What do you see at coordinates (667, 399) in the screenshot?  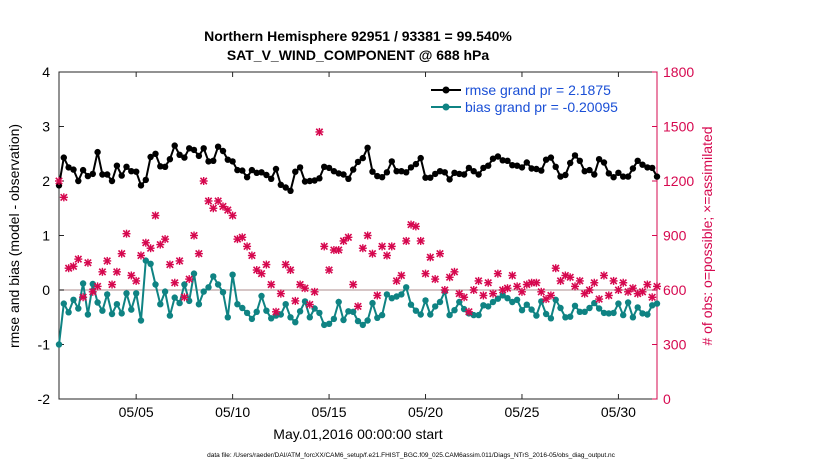 I see `y-right-tick-label: 0` at bounding box center [667, 399].